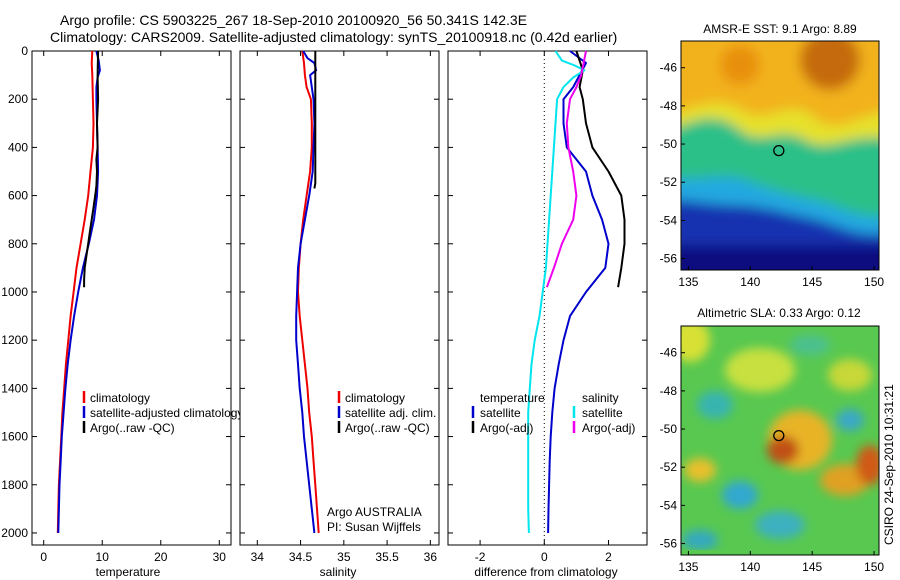  Describe the element at coordinates (779, 313) in the screenshot. I see `sla-map-title: Altimetric SLA: 0.33 Argo: 0.12` at that location.